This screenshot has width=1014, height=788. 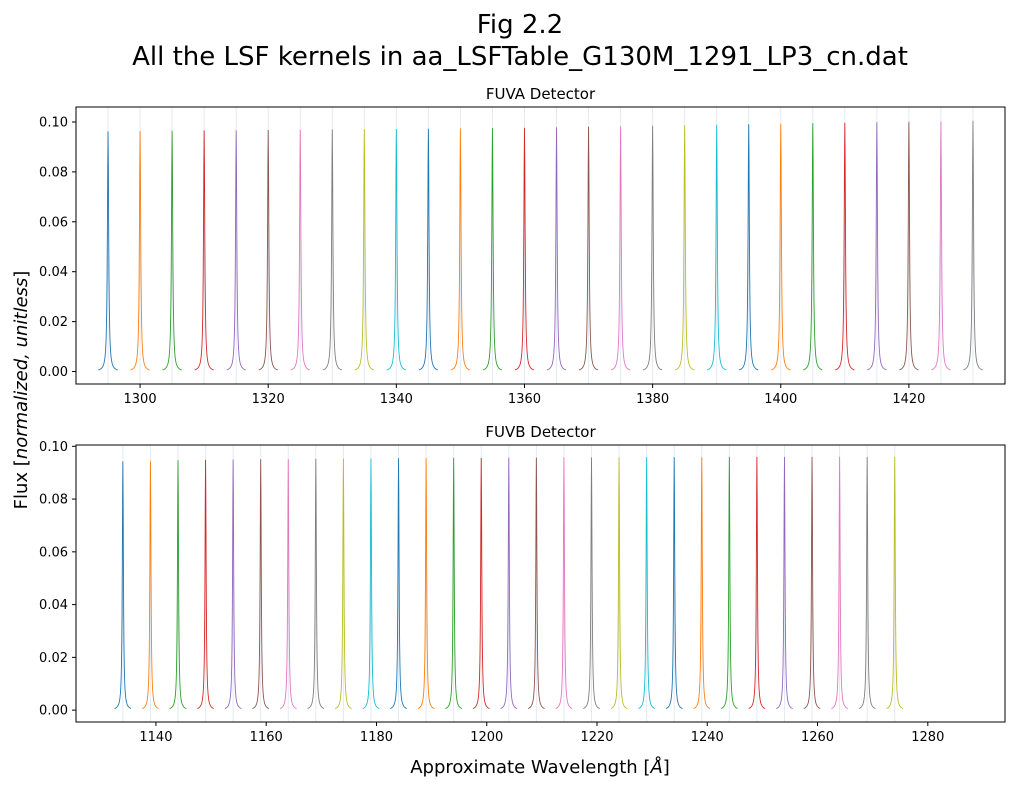 What do you see at coordinates (21, 369) in the screenshot?
I see `y-axis-label-italic: normalized, unitless` at bounding box center [21, 369].